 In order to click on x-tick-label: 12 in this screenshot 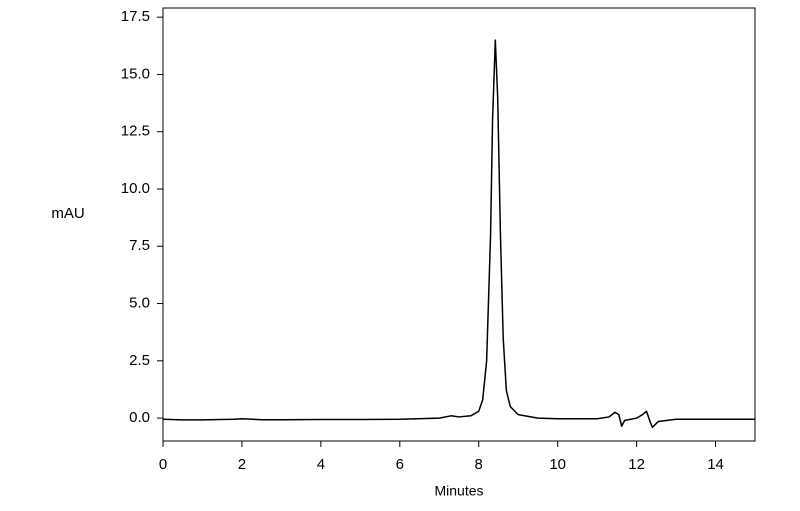, I will do `click(636, 464)`.